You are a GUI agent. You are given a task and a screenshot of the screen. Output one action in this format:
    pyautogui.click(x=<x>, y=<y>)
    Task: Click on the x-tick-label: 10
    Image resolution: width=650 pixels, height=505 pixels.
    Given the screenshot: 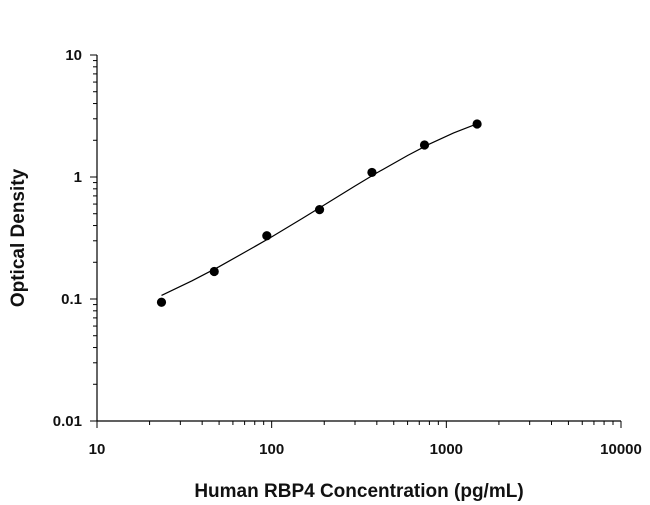 What is the action you would take?
    pyautogui.click(x=97, y=449)
    